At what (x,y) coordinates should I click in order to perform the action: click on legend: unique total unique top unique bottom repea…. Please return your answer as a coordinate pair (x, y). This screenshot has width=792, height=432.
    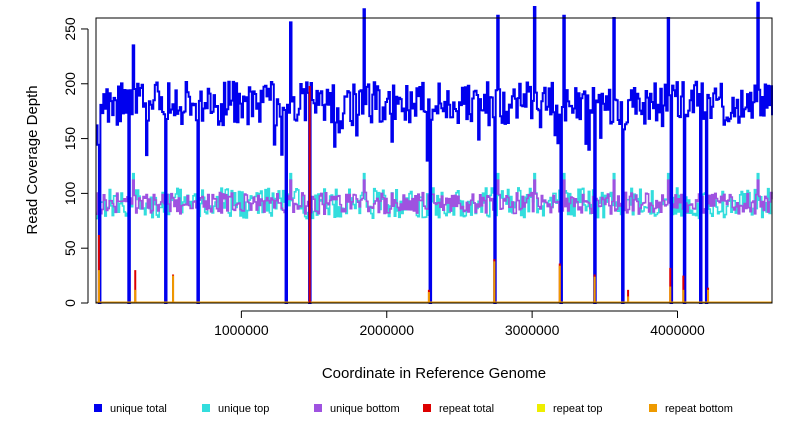
    Looking at the image, I should click on (413, 409).